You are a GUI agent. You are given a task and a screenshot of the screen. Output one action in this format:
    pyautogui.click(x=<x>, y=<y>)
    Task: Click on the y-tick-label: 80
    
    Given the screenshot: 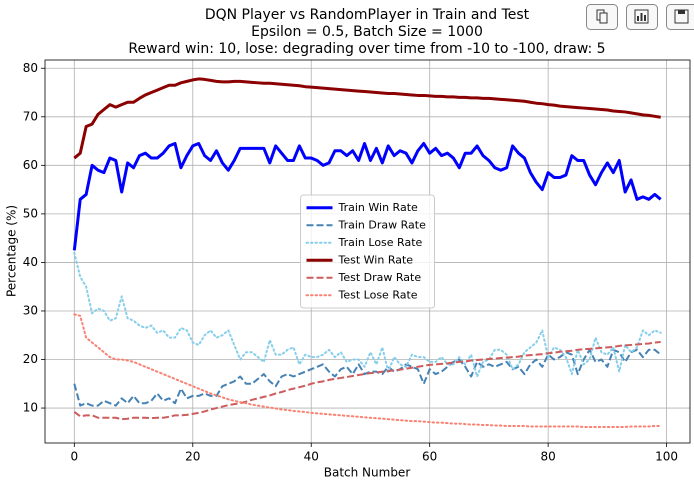 What is the action you would take?
    pyautogui.click(x=30, y=68)
    